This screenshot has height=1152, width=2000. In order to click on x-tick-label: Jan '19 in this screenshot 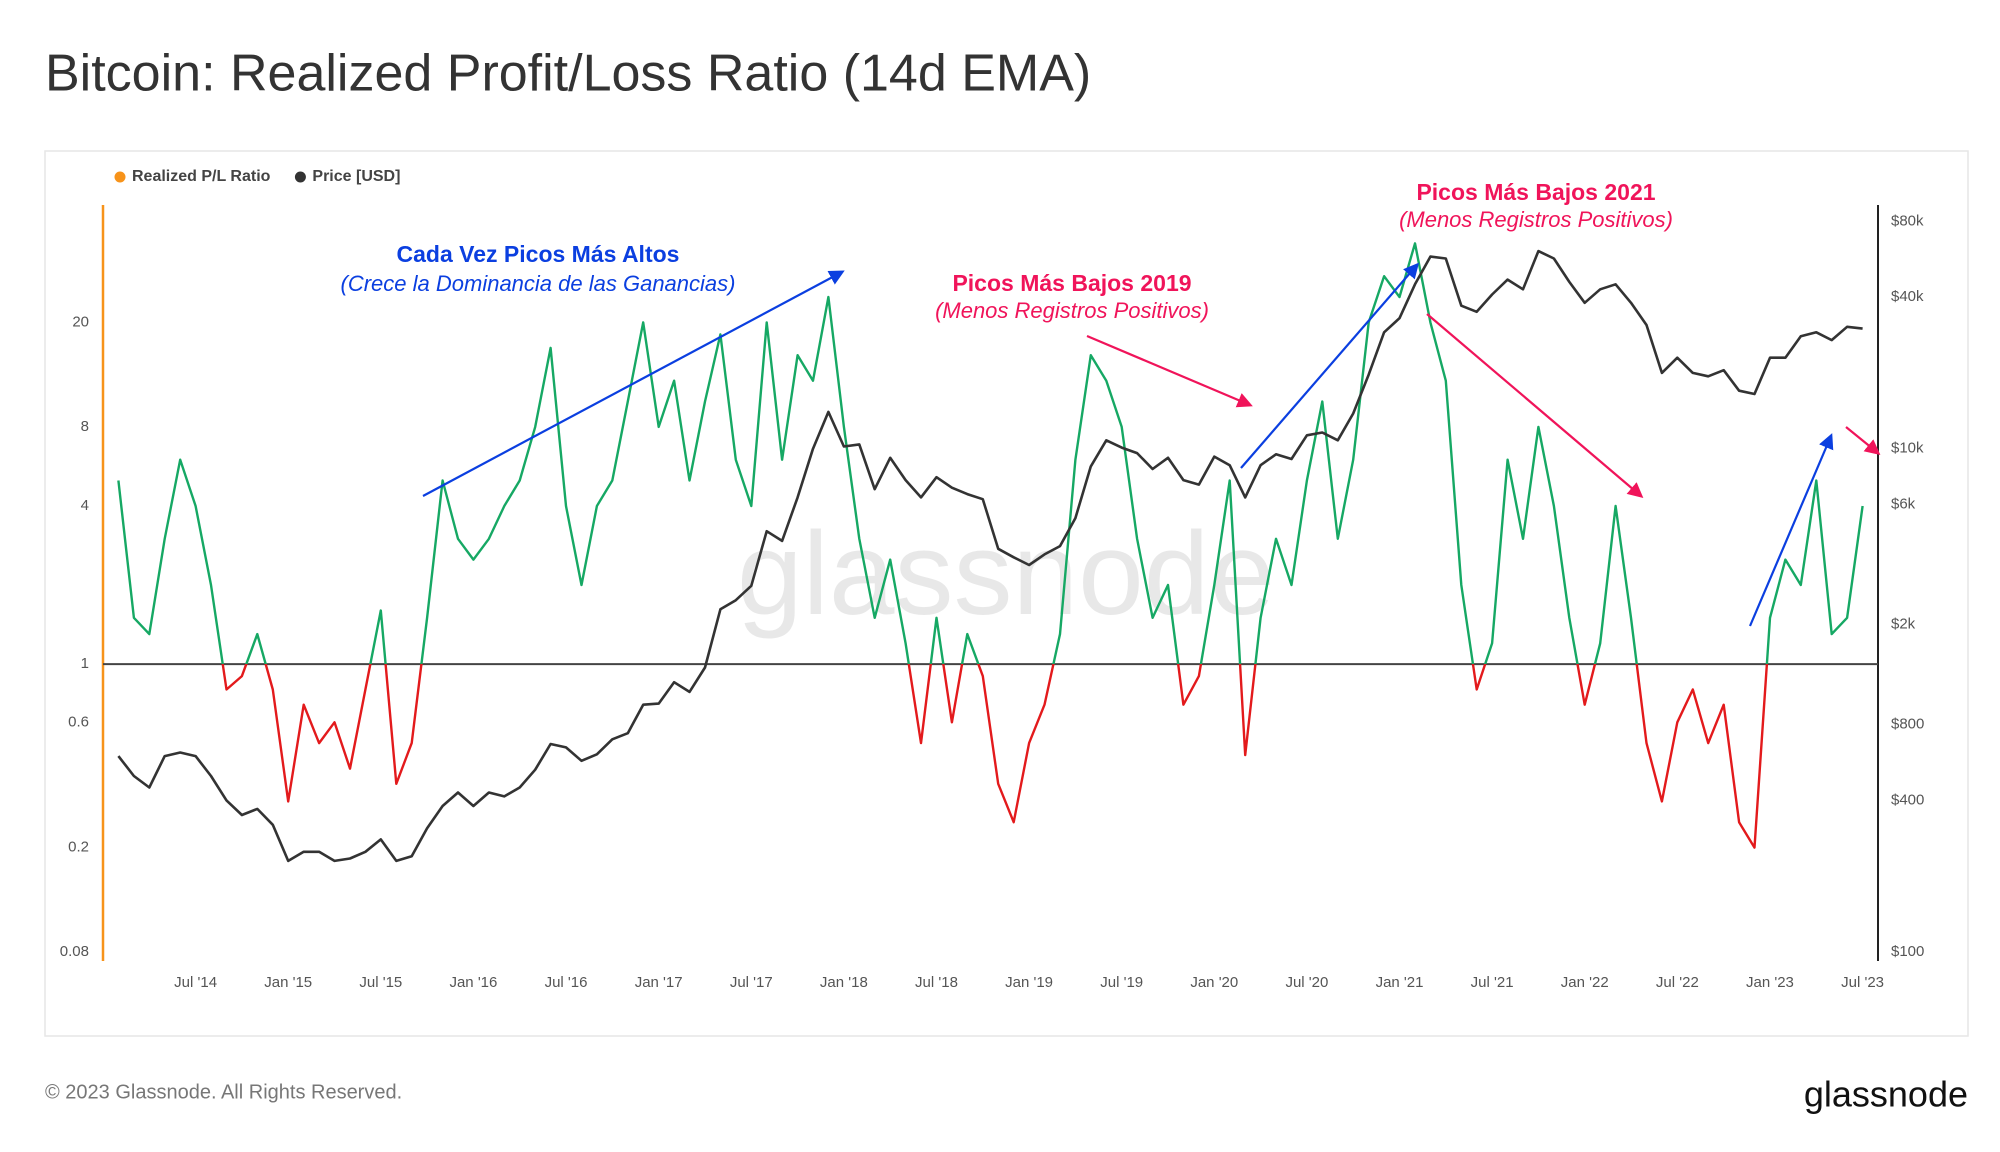, I will do `click(1029, 982)`.